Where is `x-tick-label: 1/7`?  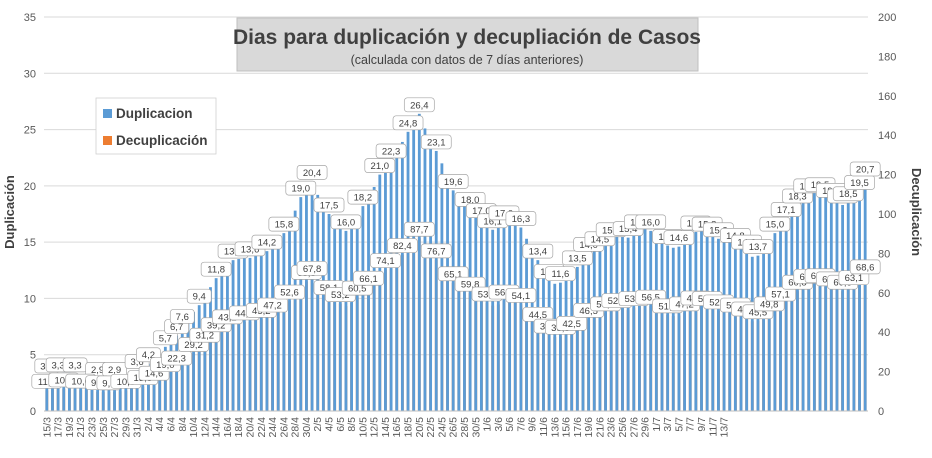
x-tick-label: 1/7 is located at coordinates (657, 424).